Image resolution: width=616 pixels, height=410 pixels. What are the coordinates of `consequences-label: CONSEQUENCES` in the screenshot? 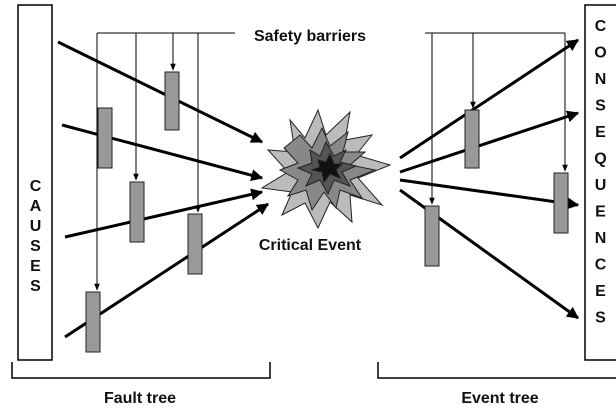 It's located at (600, 177).